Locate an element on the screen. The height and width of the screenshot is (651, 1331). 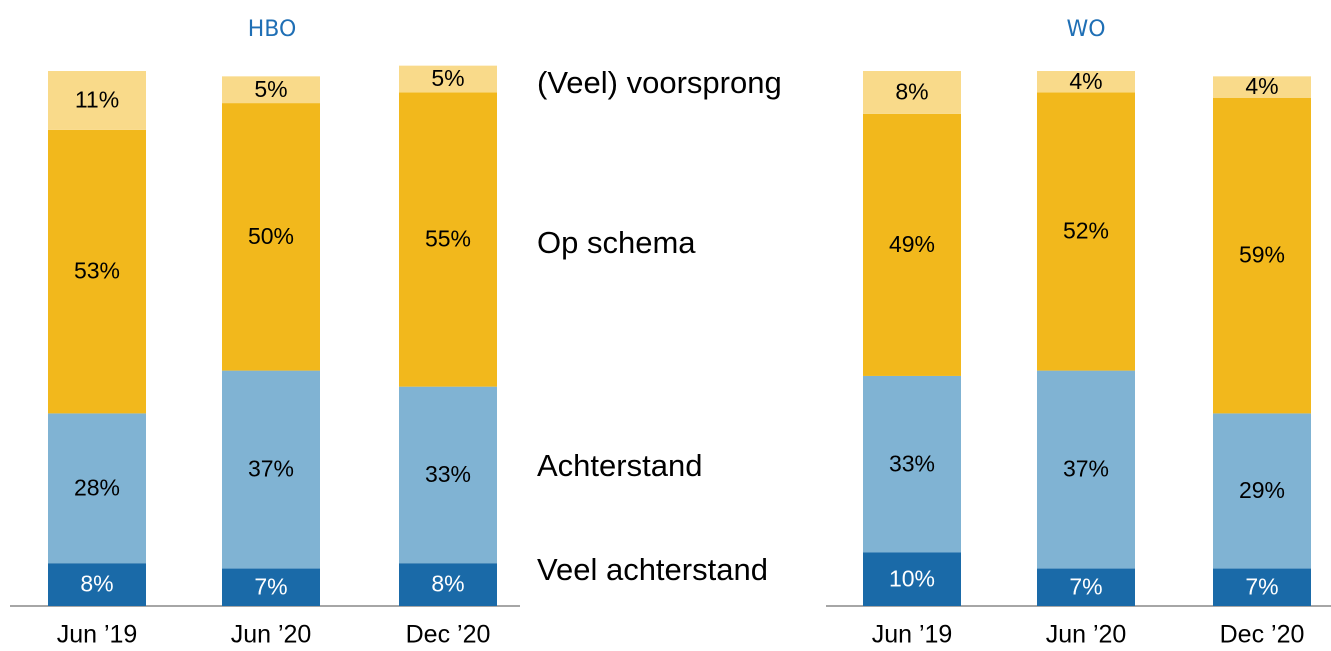
value-label: 11% is located at coordinates (97, 100).